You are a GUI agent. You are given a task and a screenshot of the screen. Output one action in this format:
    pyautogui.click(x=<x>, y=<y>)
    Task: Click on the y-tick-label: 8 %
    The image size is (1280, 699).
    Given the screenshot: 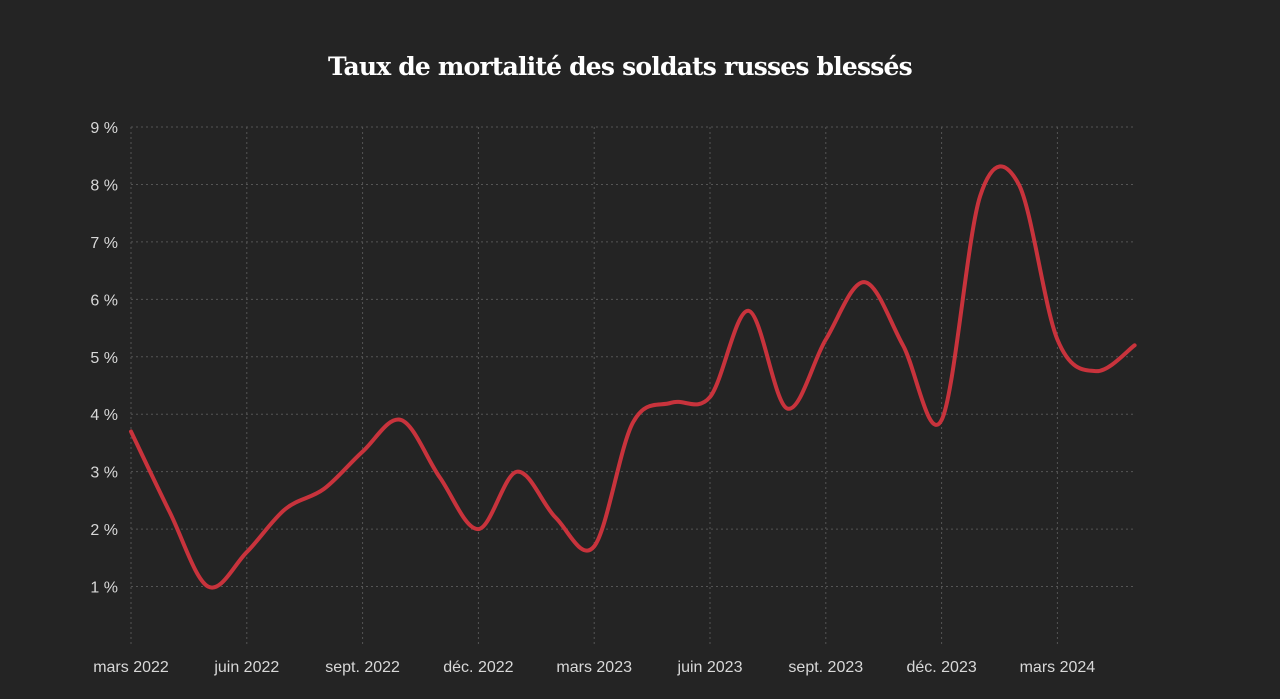 What is the action you would take?
    pyautogui.click(x=104, y=185)
    